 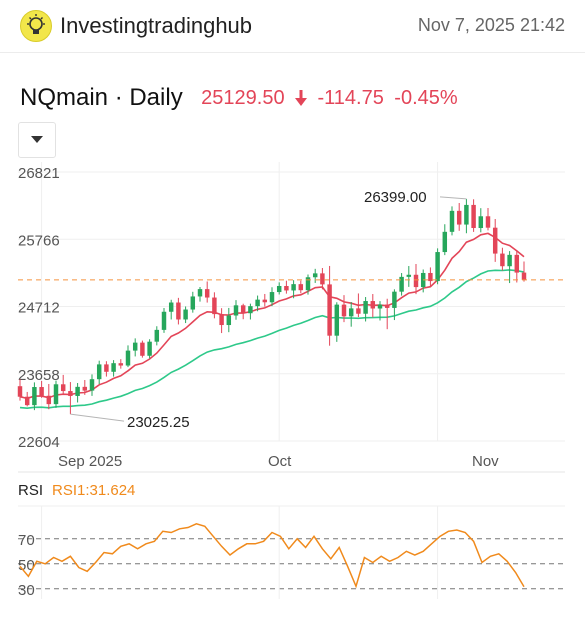 I want to click on rsi-value: RSI1:31.624, so click(x=94, y=490).